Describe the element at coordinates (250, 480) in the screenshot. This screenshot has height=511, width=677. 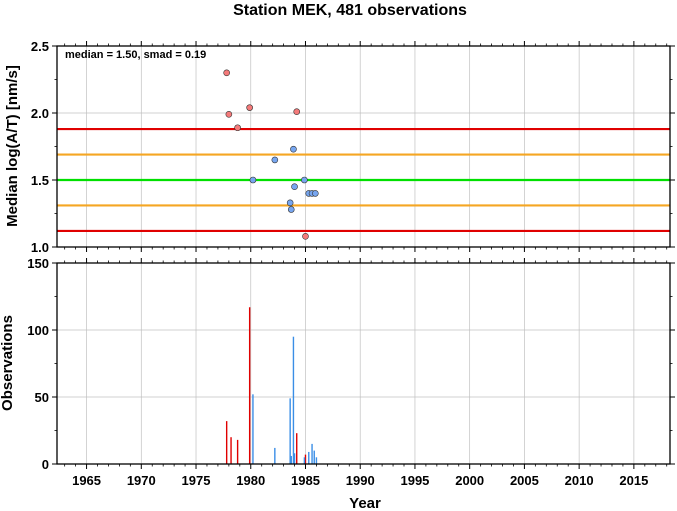
I see `x-tick-label: 1980` at that location.